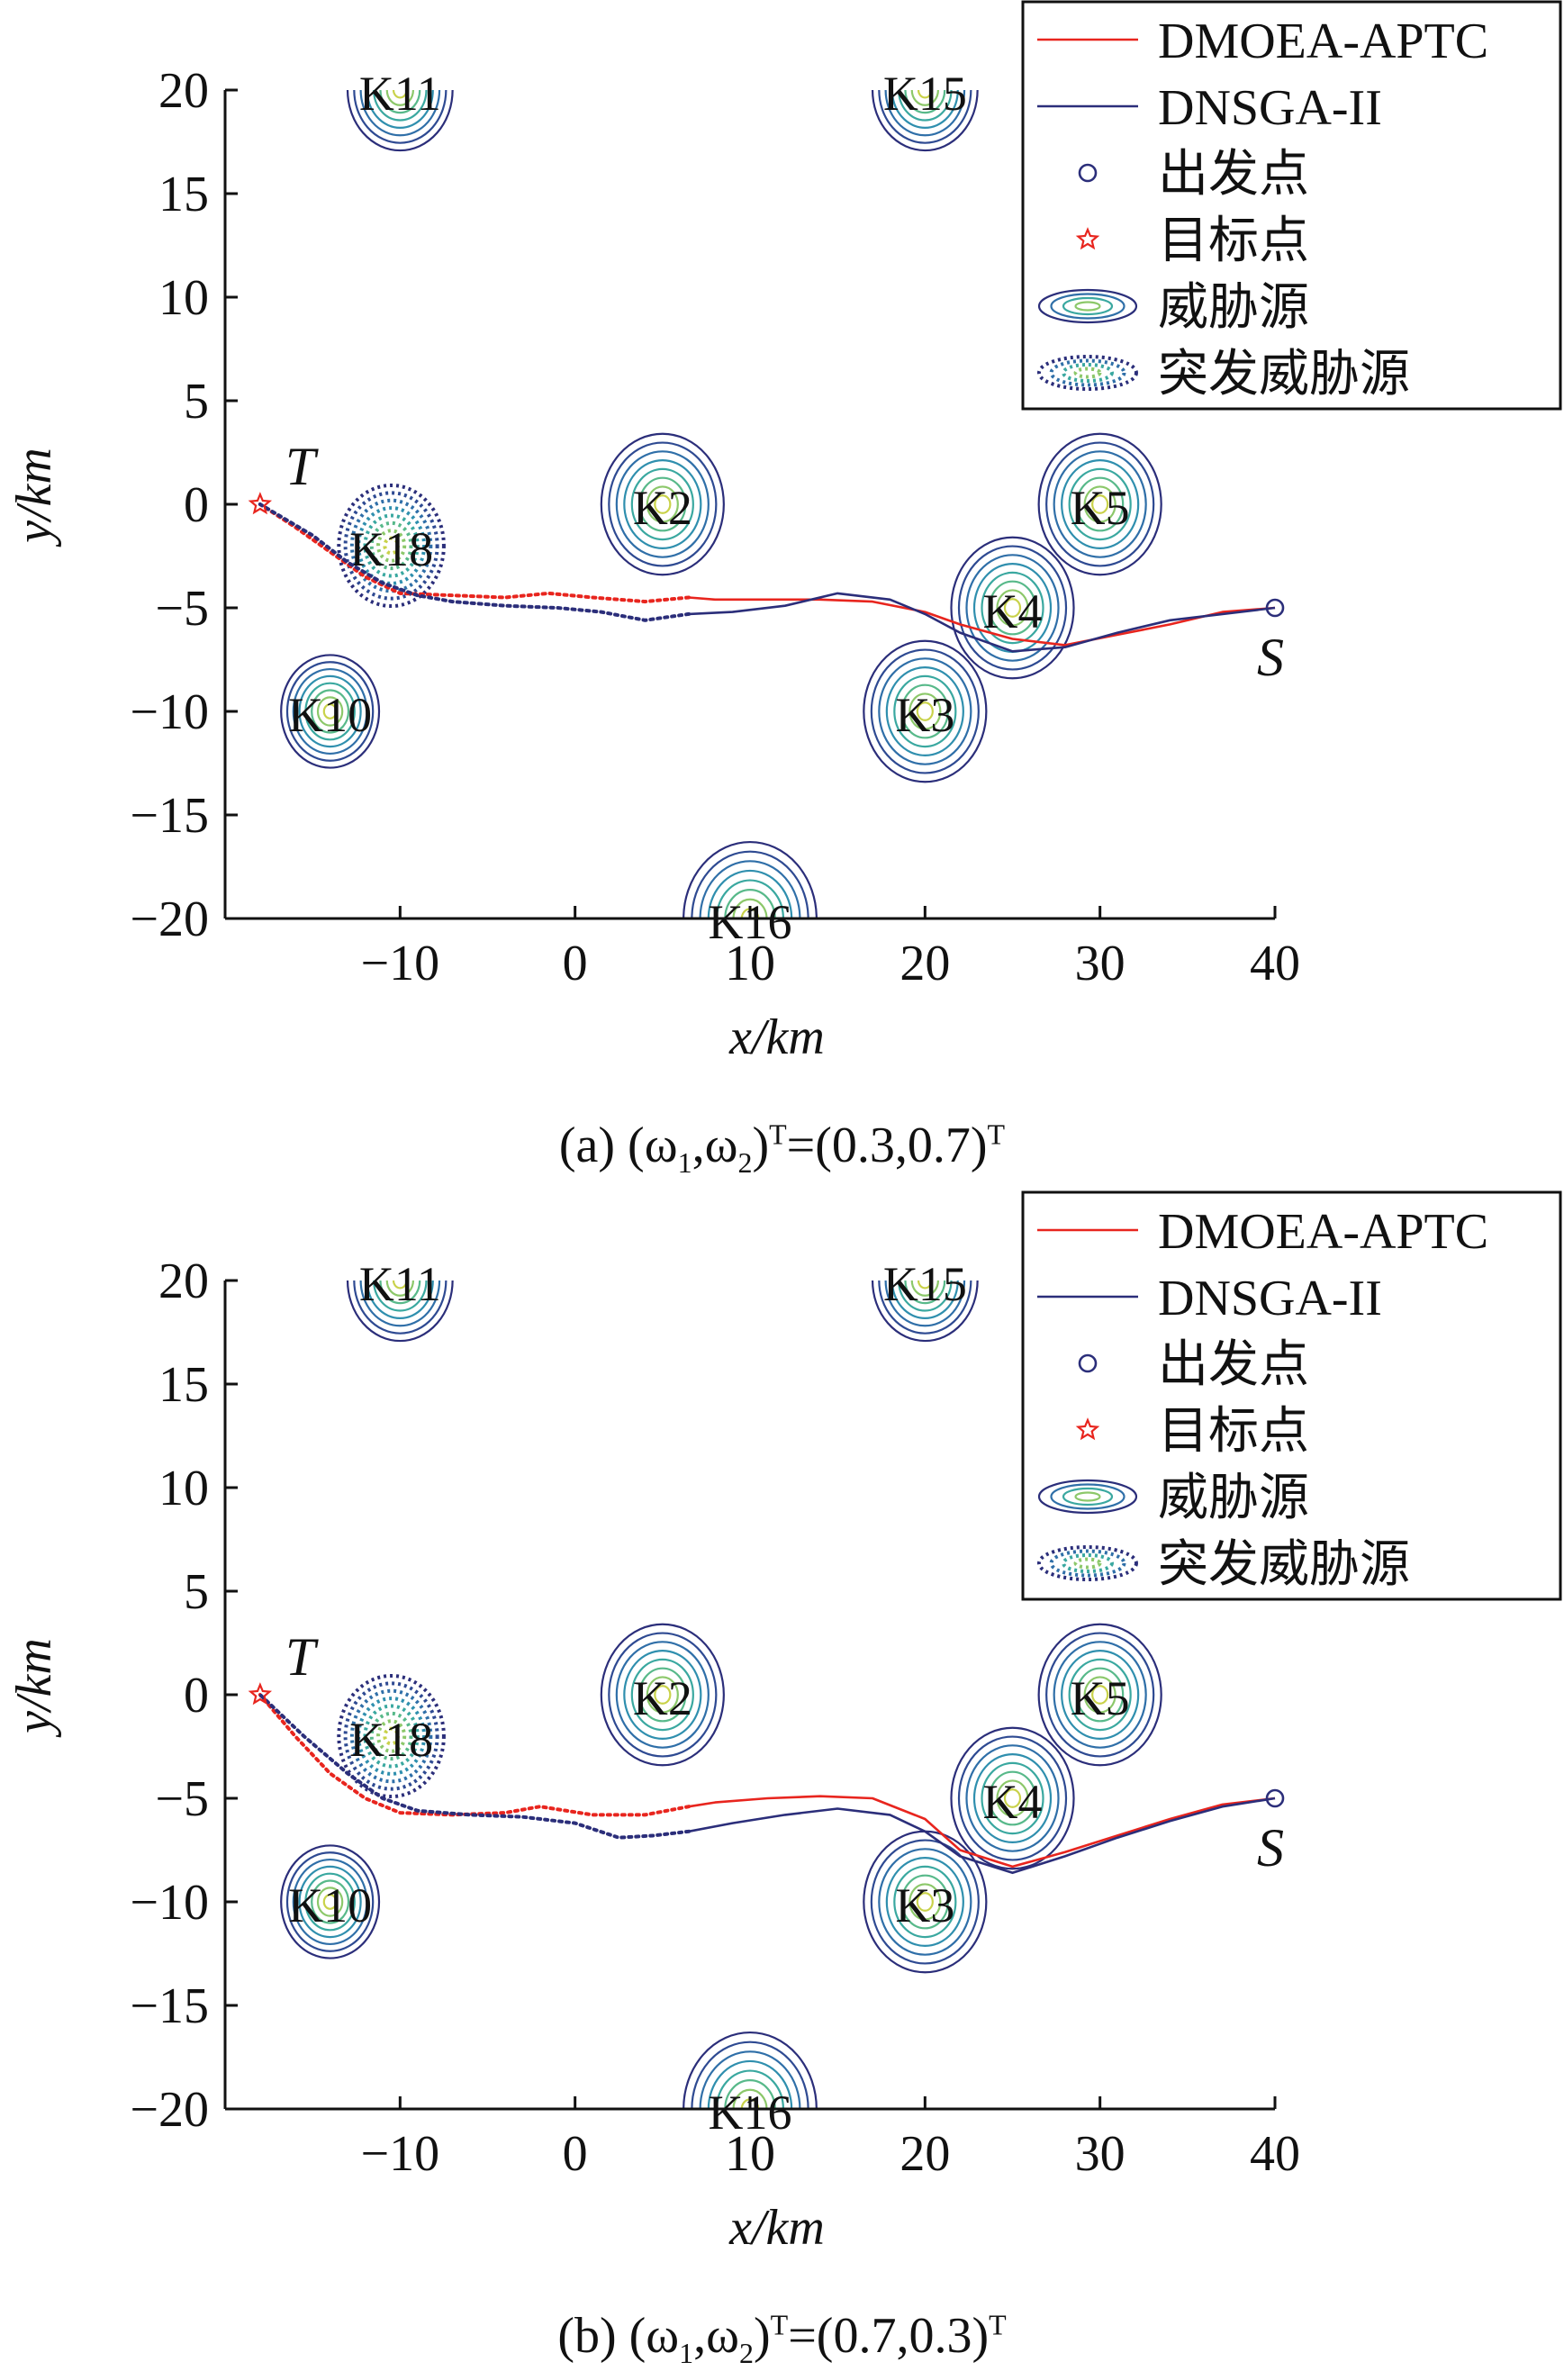 The width and height of the screenshot is (1564, 2380). Describe the element at coordinates (197, 1592) in the screenshot. I see `y-tick-label: 5` at that location.